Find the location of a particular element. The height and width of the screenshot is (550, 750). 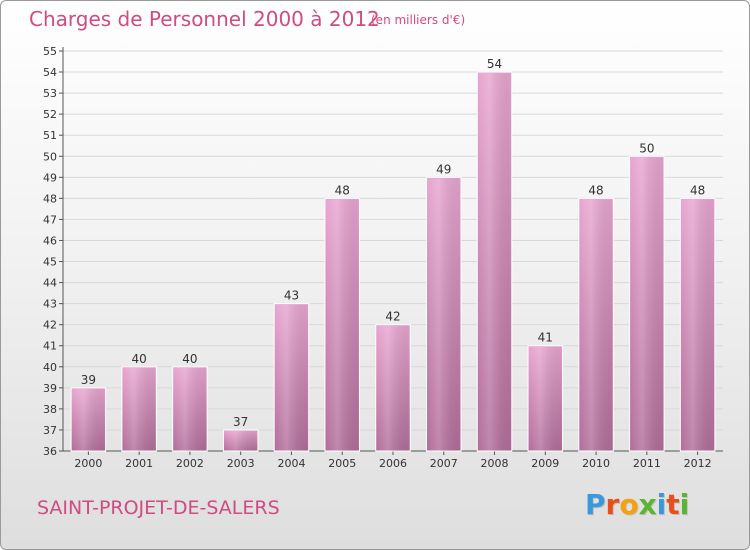

x-tick-label: 2008 is located at coordinates (495, 463).